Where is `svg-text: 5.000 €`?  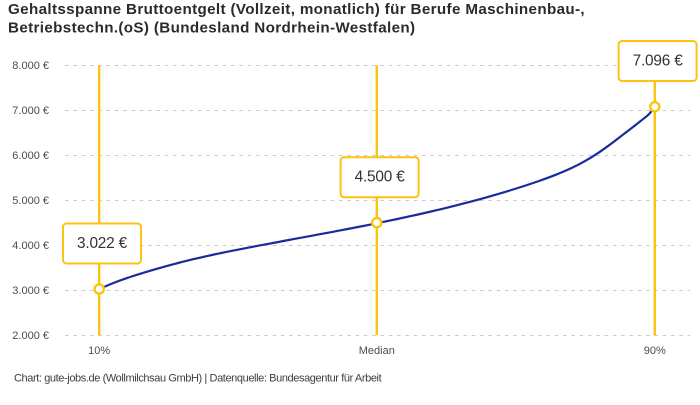
svg-text: 5.000 € is located at coordinates (30, 201).